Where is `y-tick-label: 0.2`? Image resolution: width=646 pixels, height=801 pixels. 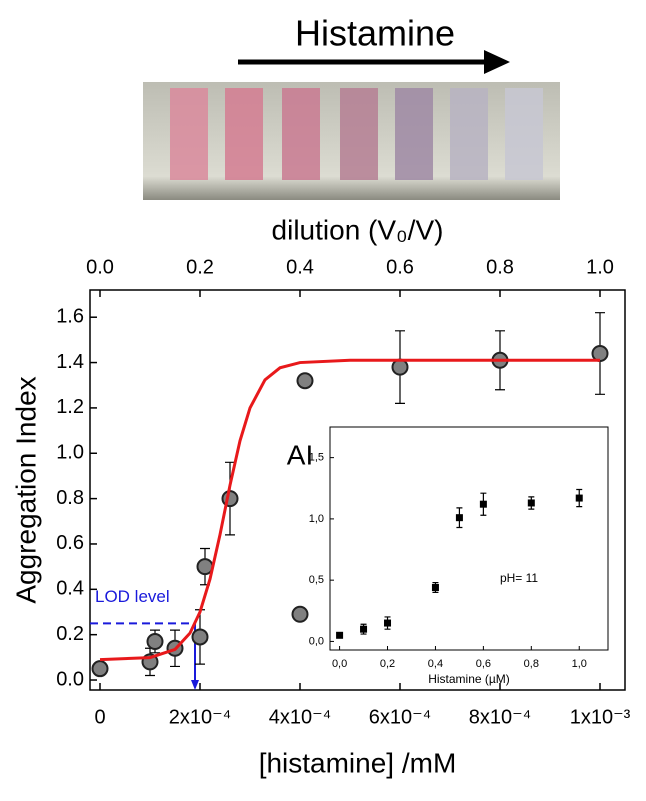 y-tick-label: 0.2 is located at coordinates (70, 634).